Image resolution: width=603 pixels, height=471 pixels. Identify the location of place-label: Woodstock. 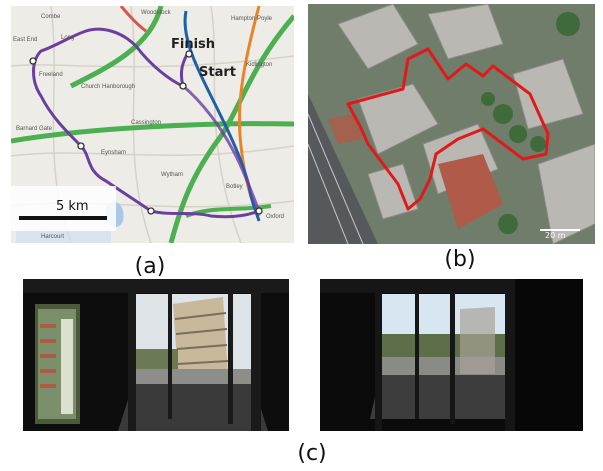
(156, 13).